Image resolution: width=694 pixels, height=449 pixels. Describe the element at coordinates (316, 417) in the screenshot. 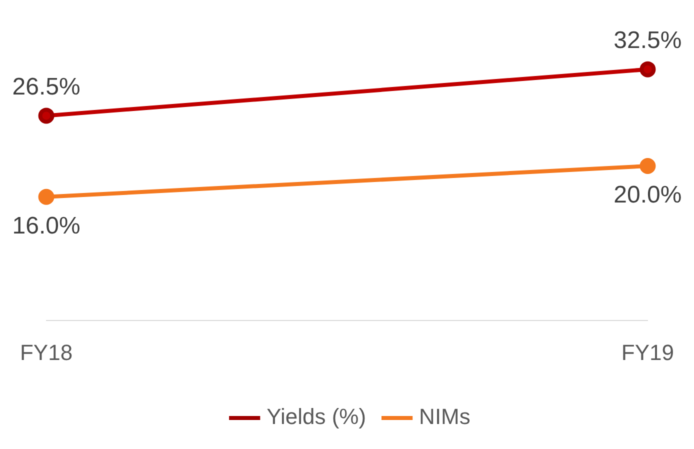

I see `legend-label: Yields (%)` at that location.